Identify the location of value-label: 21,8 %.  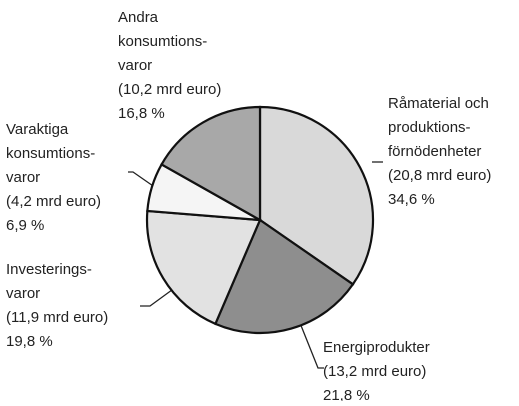
(346, 394).